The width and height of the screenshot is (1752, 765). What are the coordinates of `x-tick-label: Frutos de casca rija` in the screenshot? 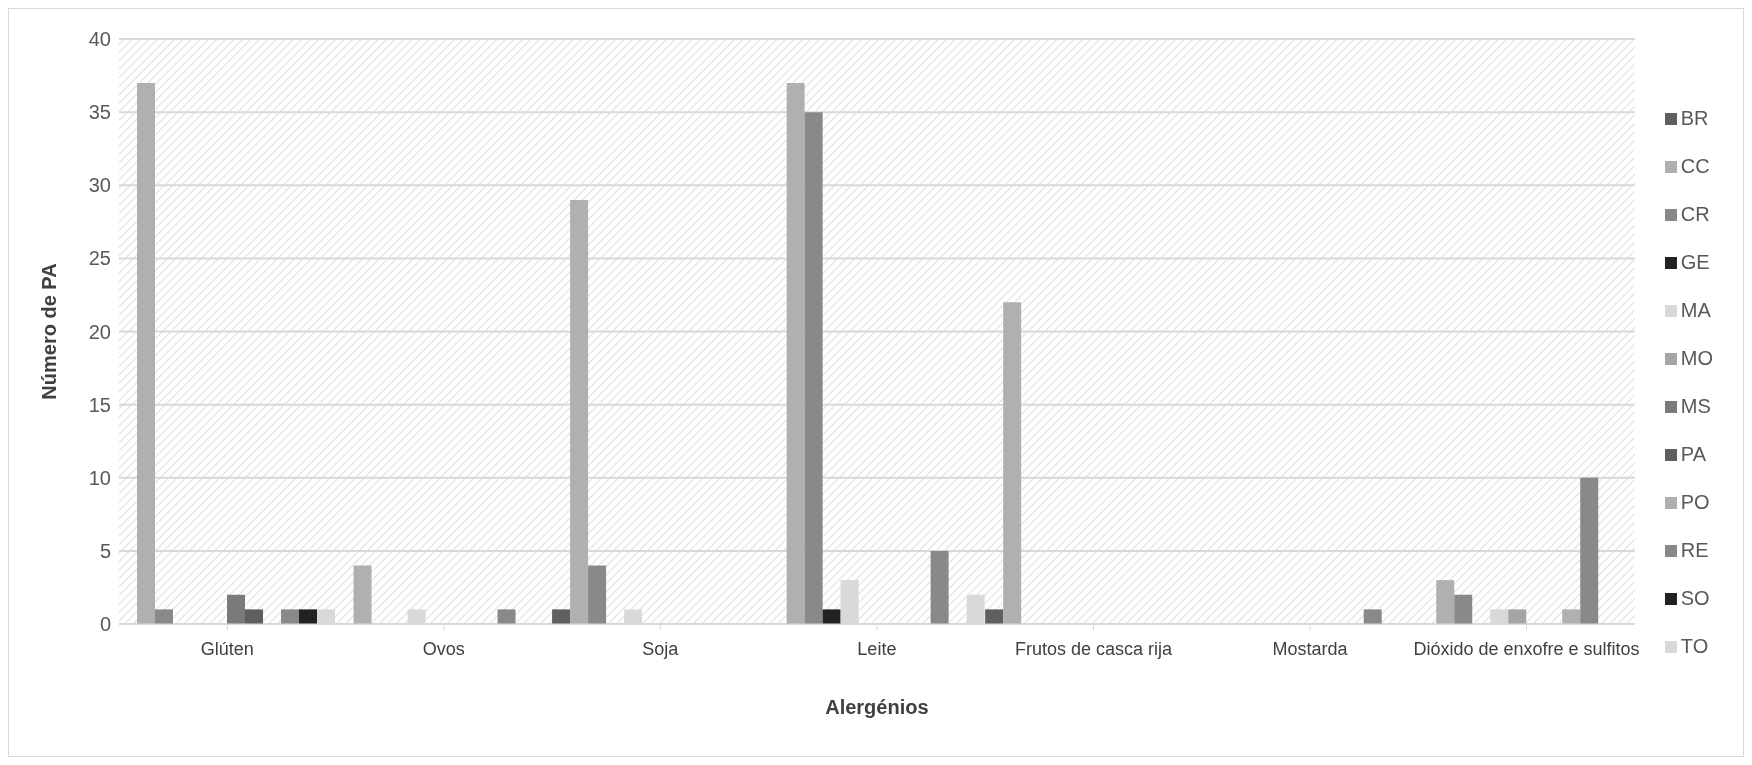 It's located at (1093, 648).